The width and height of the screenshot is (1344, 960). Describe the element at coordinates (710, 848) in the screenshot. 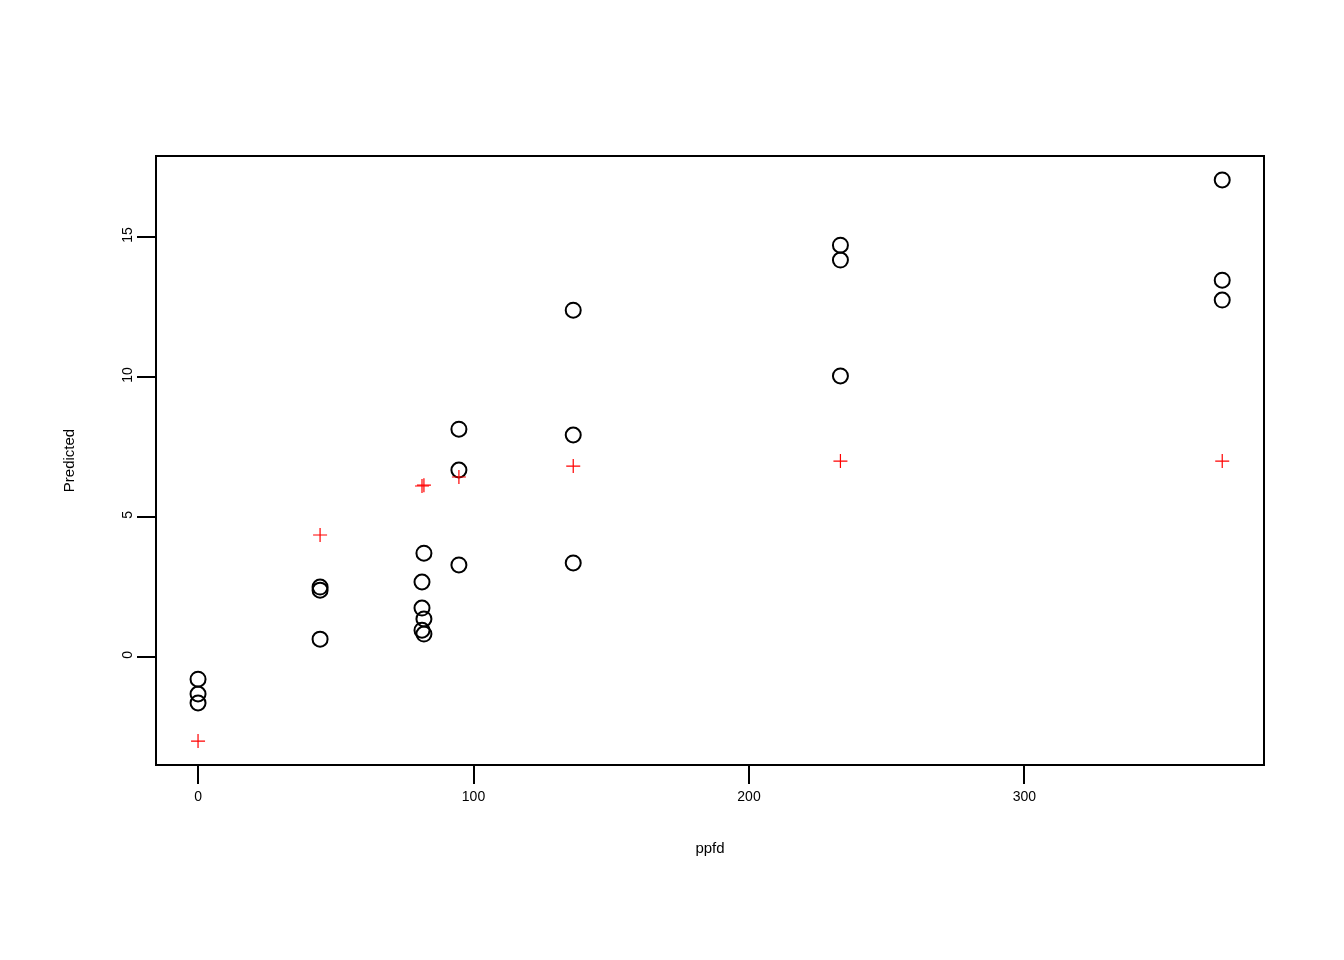

I see `x-axis-title: ppfd` at that location.